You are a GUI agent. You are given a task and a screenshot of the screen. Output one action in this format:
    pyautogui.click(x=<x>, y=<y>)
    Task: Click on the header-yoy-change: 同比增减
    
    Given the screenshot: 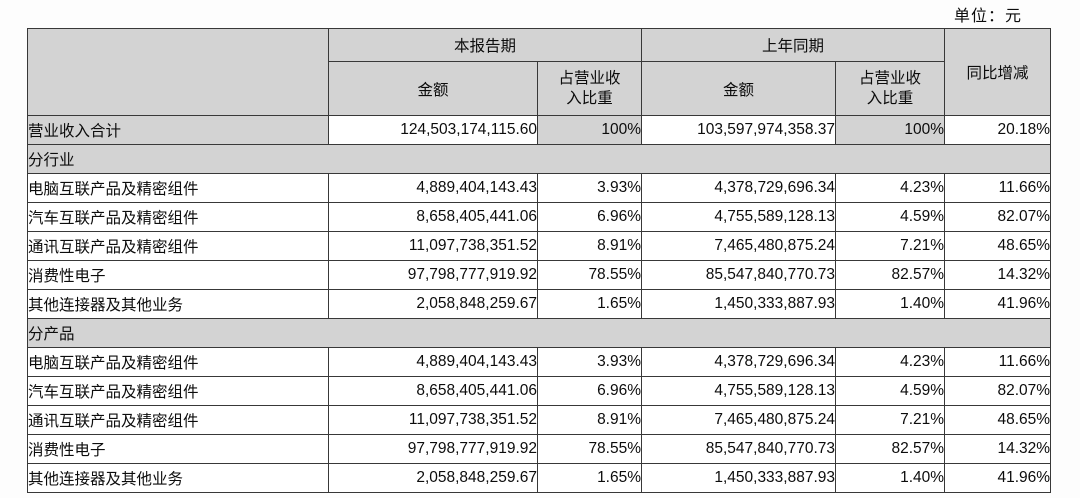 What is the action you would take?
    pyautogui.click(x=998, y=72)
    